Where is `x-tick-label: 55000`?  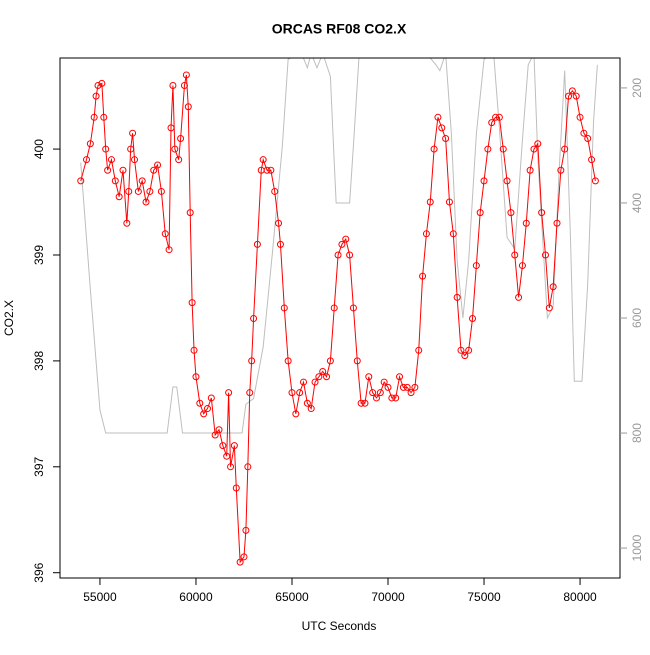
x-tick-label: 55000 is located at coordinates (100, 597).